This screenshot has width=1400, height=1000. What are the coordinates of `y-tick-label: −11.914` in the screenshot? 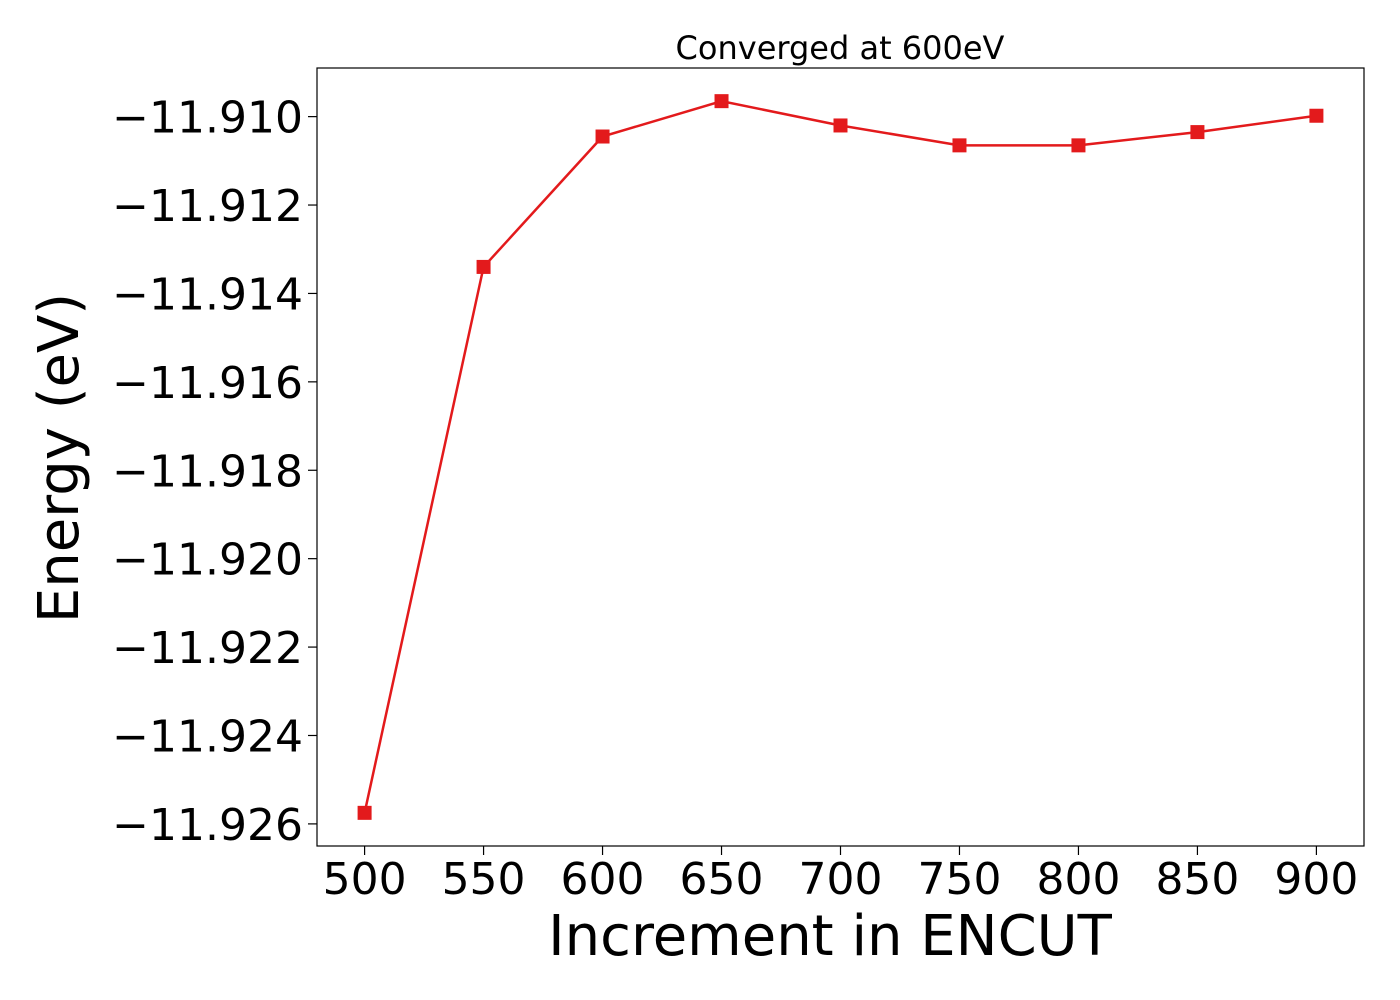 It's located at (207, 294).